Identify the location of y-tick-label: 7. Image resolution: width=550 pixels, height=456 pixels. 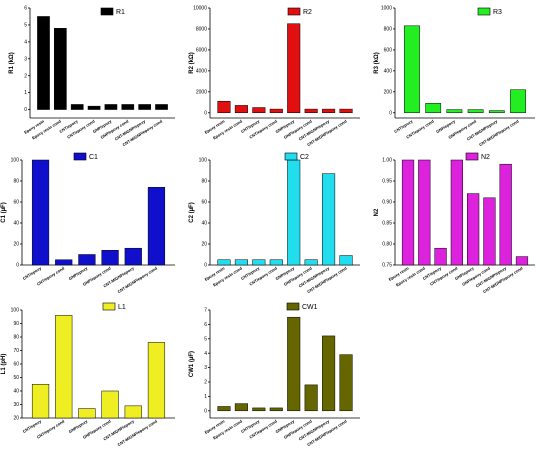
(205, 311).